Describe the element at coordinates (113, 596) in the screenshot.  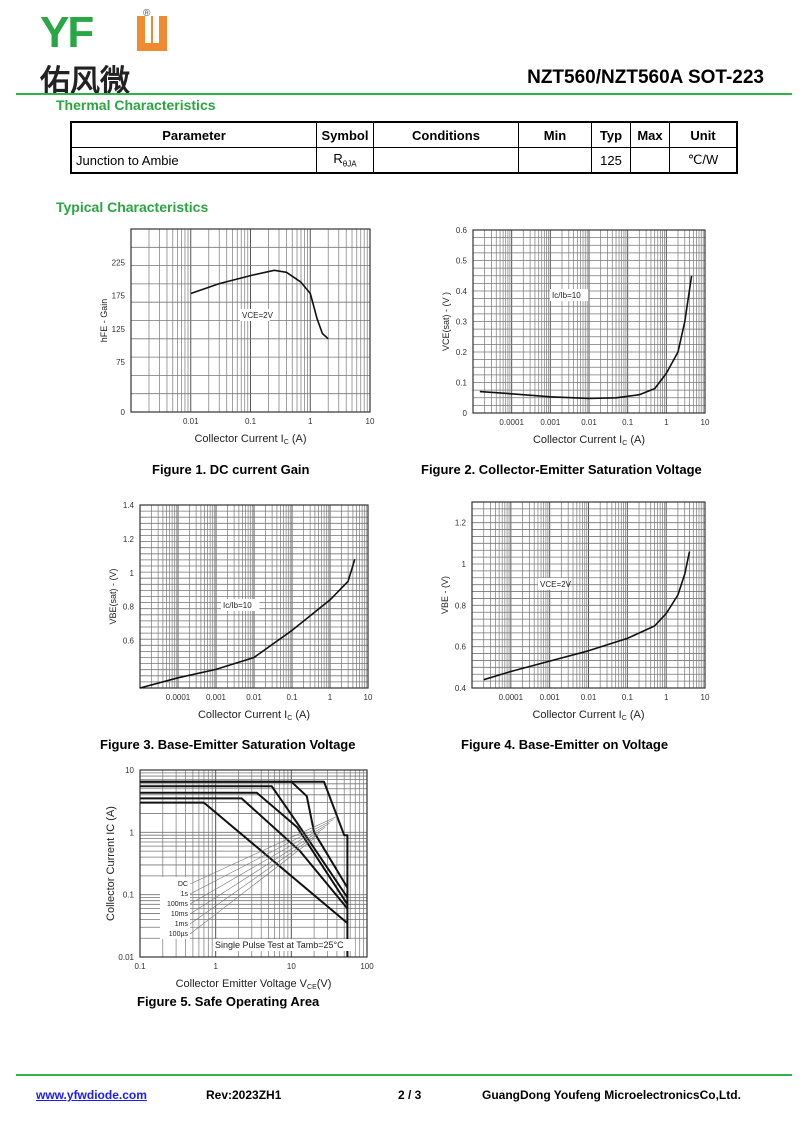
I see `y-axis-label: VBE(sat) - (V)` at that location.